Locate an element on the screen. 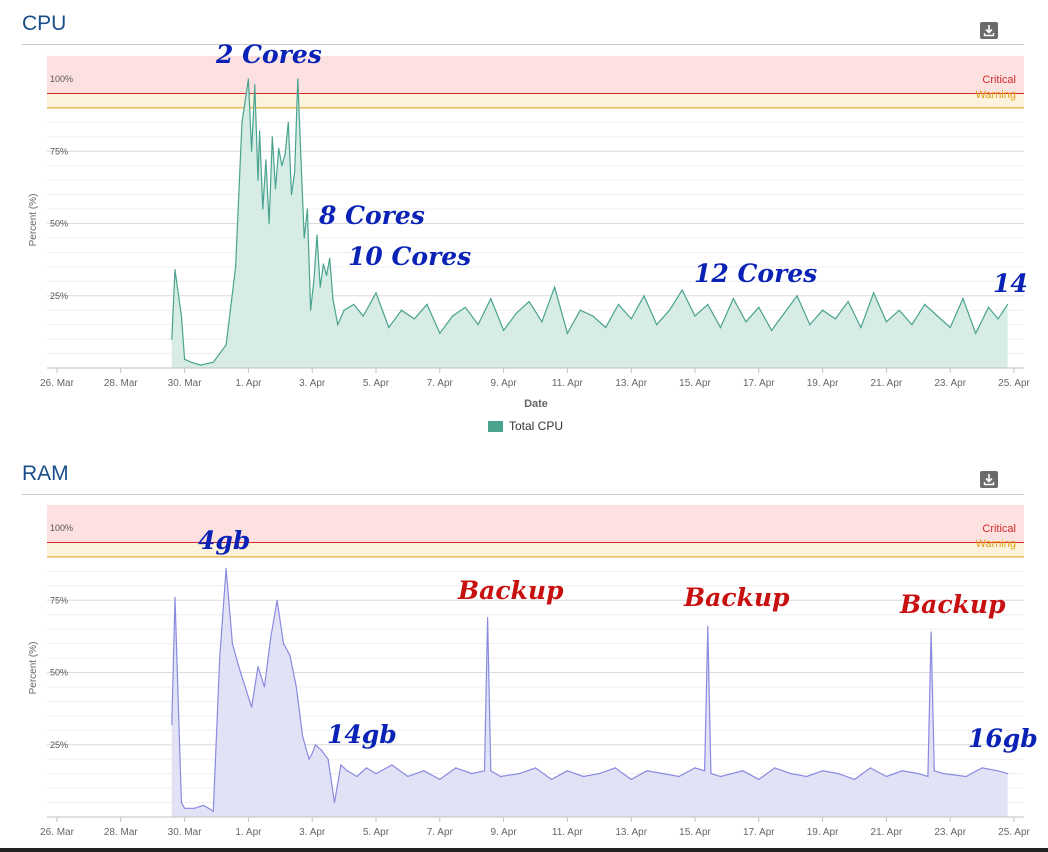 Image resolution: width=1048 pixels, height=852 pixels. ram-y-tick-label: 75% is located at coordinates (59, 600).